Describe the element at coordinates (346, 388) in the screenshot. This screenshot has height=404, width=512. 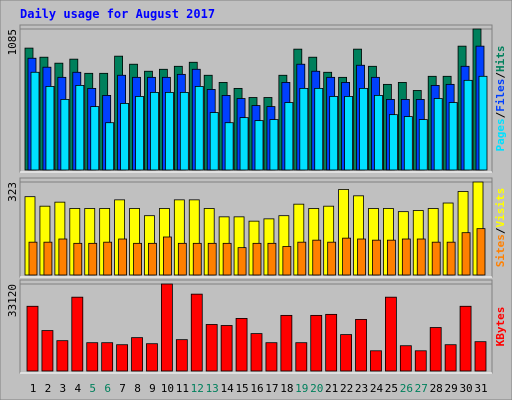
I see `x-tick-label: 22` at that location.